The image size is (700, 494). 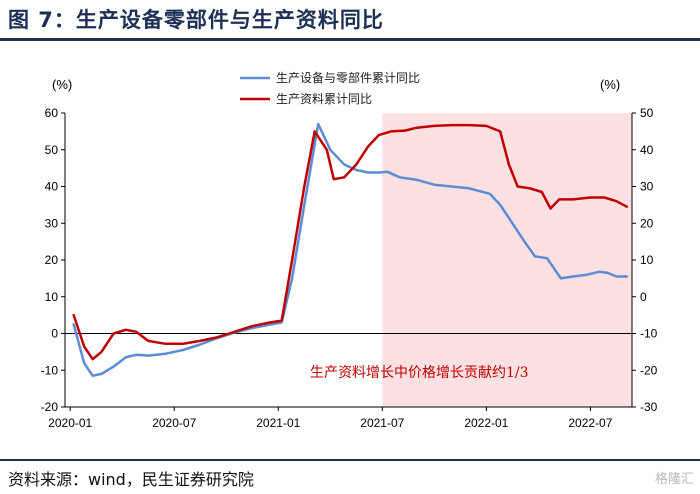 What do you see at coordinates (647, 223) in the screenshot?
I see `right-tick-label: 20` at bounding box center [647, 223].